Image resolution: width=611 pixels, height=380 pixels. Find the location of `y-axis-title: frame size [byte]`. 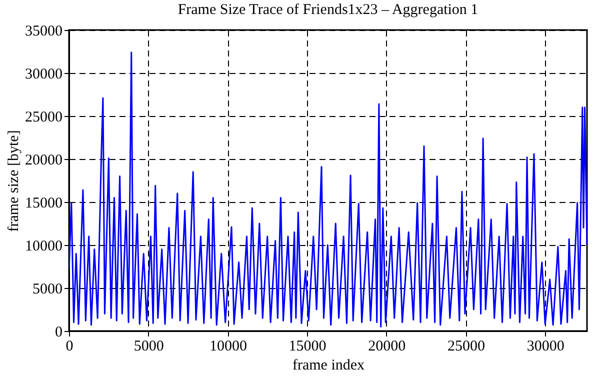

y-axis-title: frame size [byte] is located at coordinates (14, 181).